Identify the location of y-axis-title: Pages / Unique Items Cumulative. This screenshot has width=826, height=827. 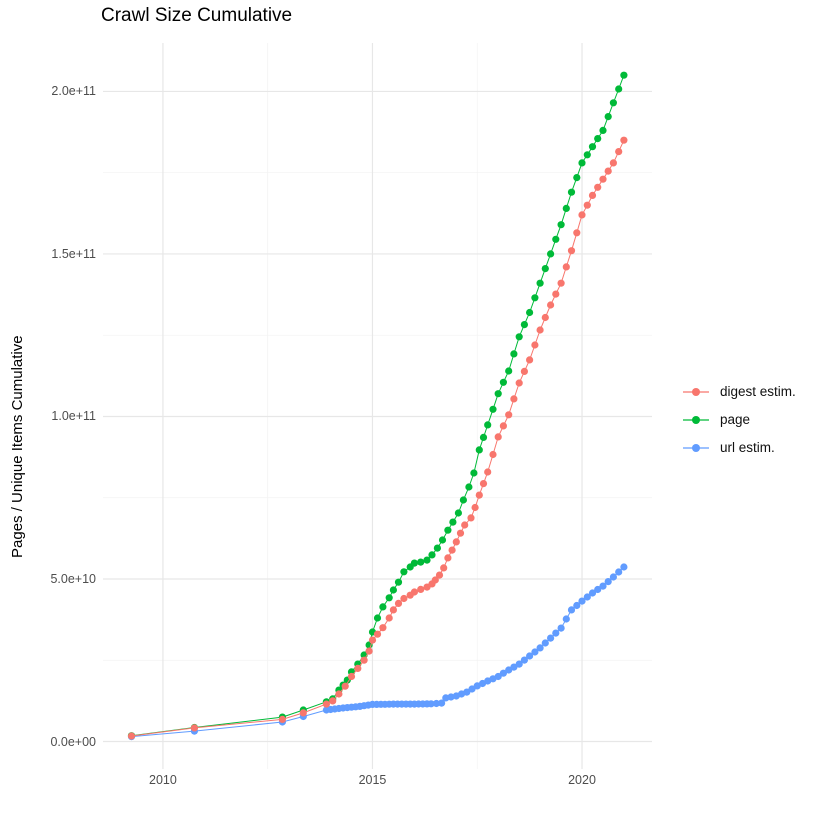
(17, 446).